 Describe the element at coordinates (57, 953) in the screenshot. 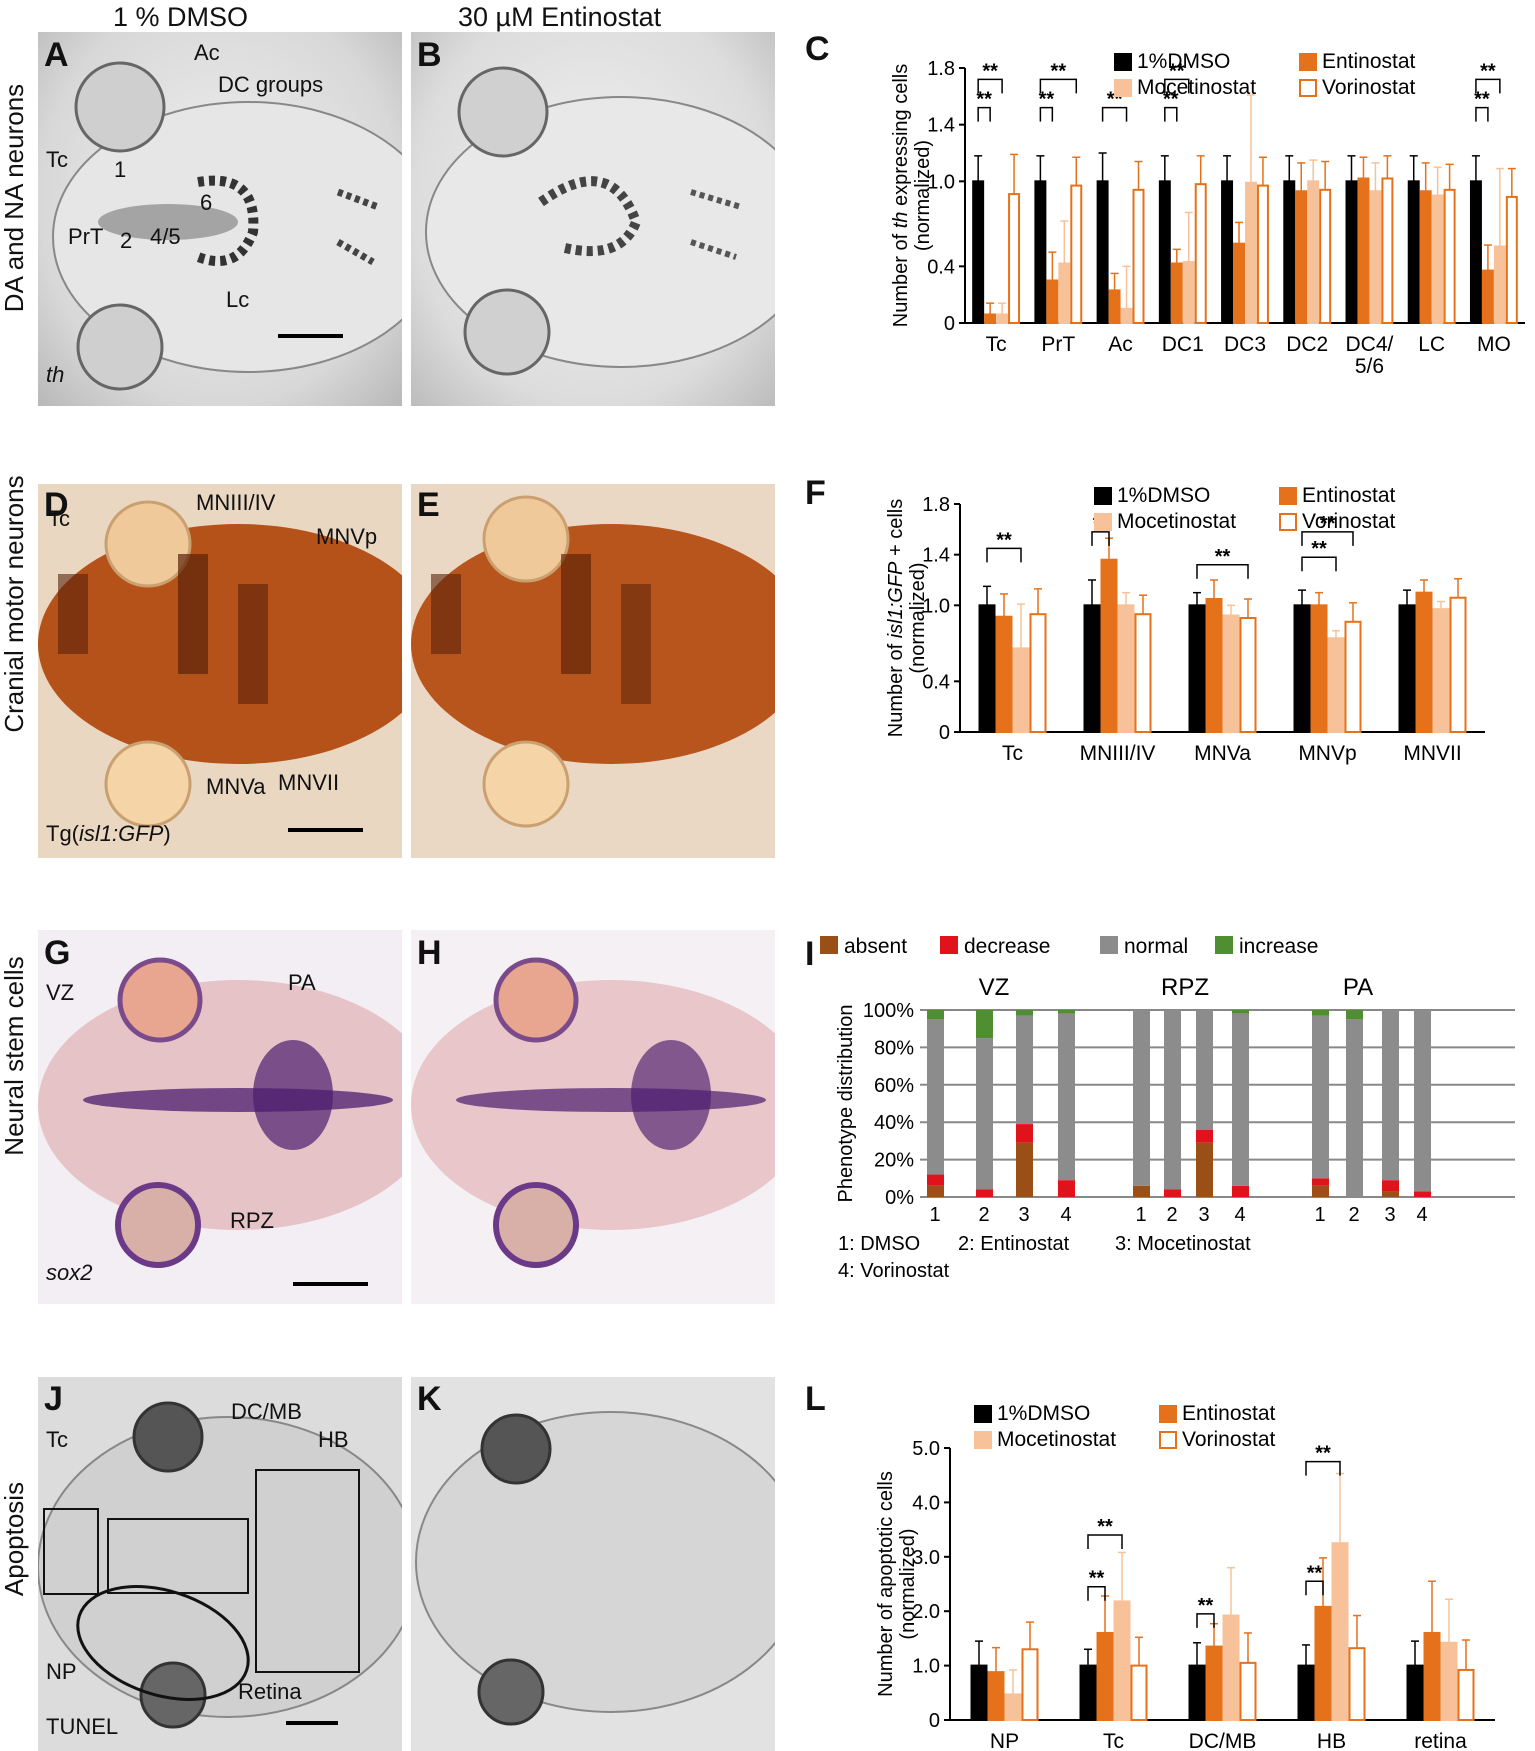

I see `panel-letter-g: G` at that location.